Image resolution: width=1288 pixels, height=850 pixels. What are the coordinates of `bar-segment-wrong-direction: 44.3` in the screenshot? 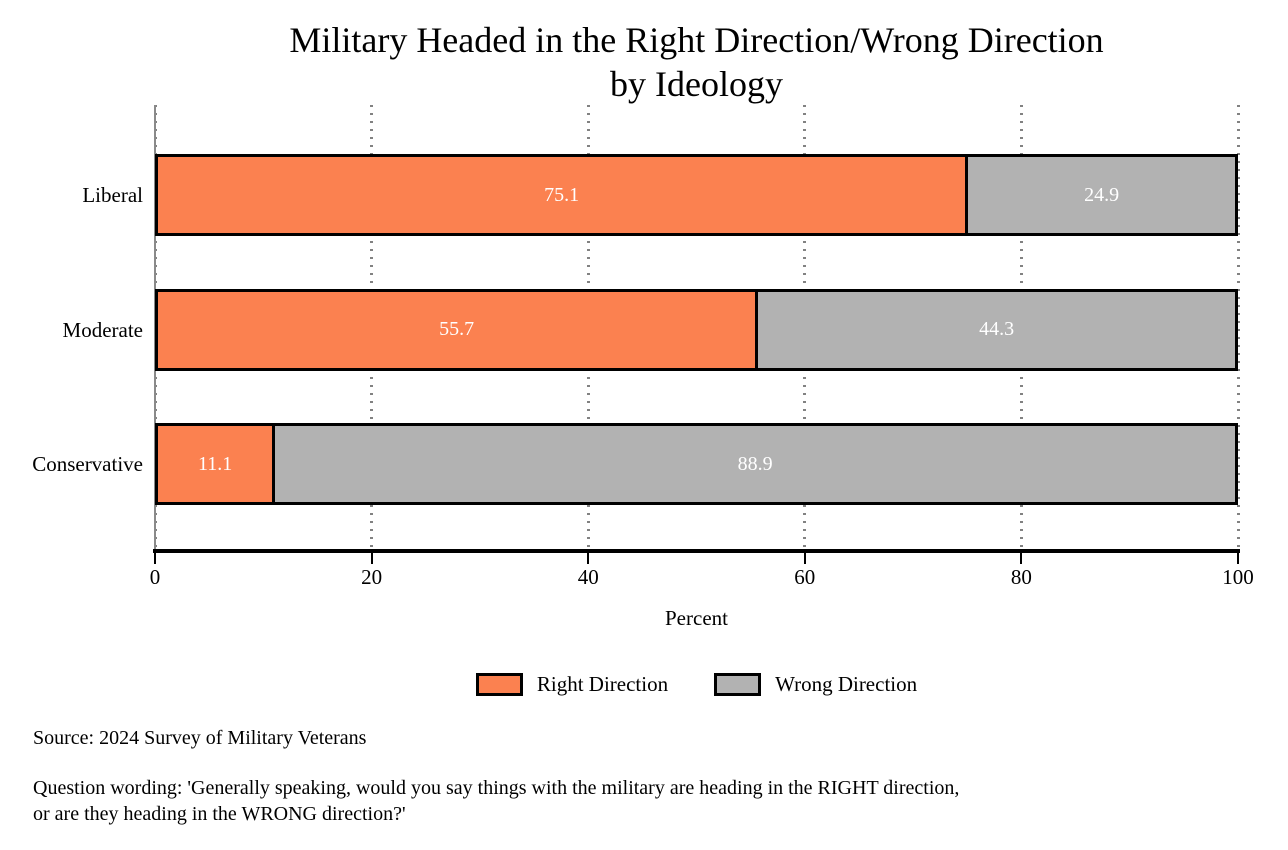 It's located at (996, 329).